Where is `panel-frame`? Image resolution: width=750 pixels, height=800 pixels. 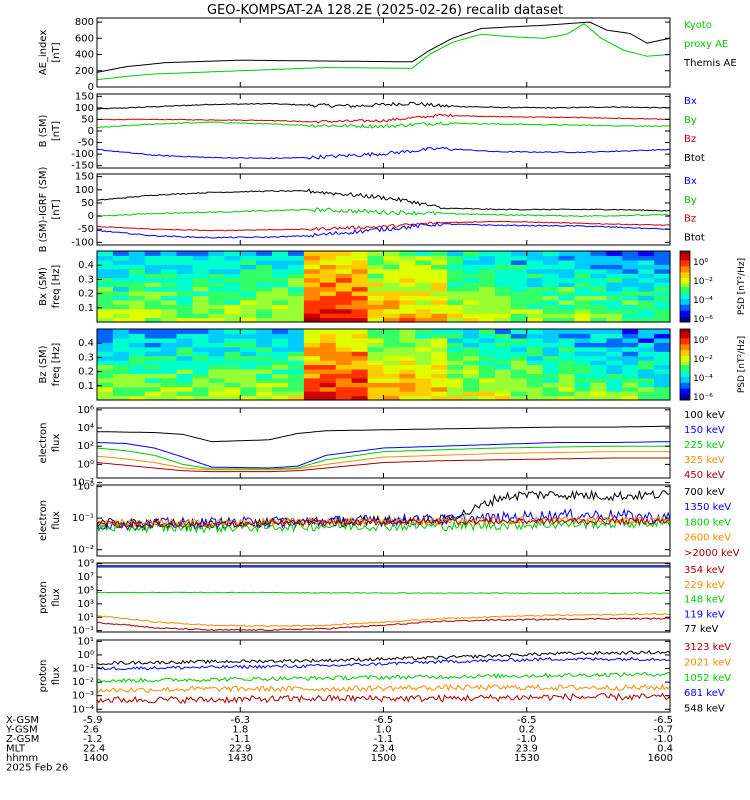 panel-frame is located at coordinates (383, 597).